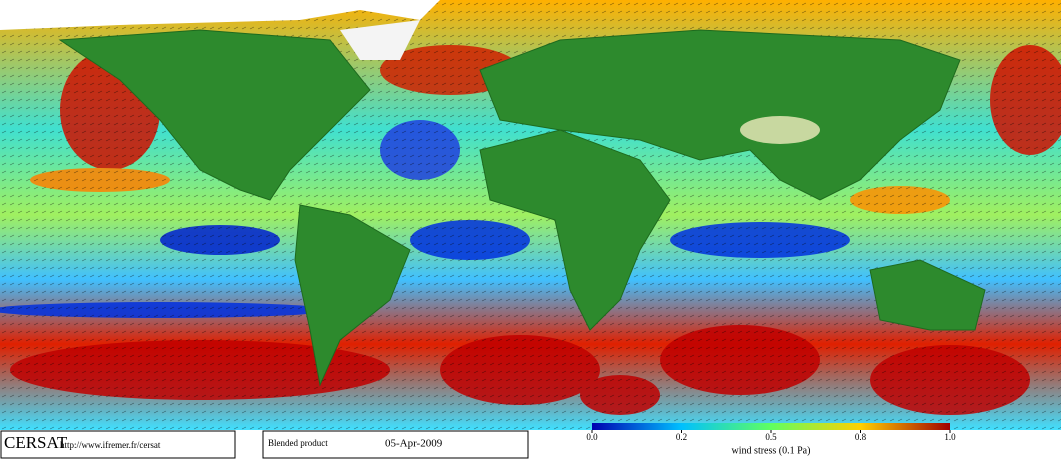 This screenshot has width=1061, height=462. Describe the element at coordinates (414, 444) in the screenshot. I see `date: 05-Apr-2009` at that location.